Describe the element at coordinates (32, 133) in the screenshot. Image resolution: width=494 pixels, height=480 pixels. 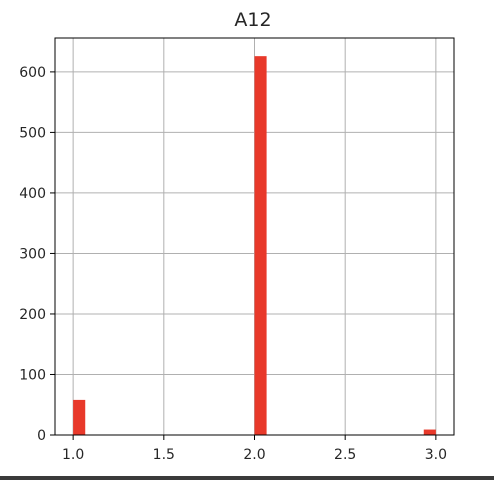
I see `y-tick-label: 500` at that location.